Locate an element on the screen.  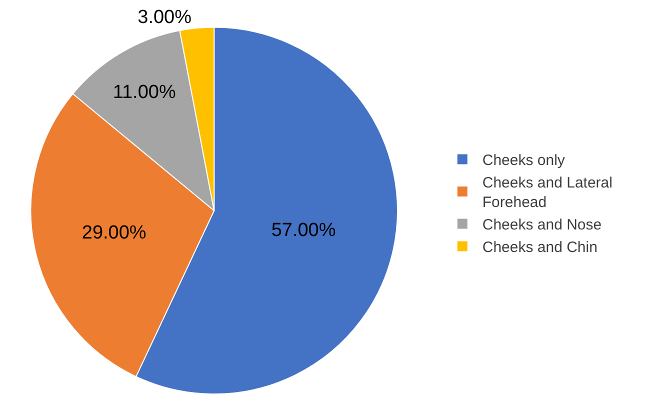
data-label: 3.00% is located at coordinates (165, 17).